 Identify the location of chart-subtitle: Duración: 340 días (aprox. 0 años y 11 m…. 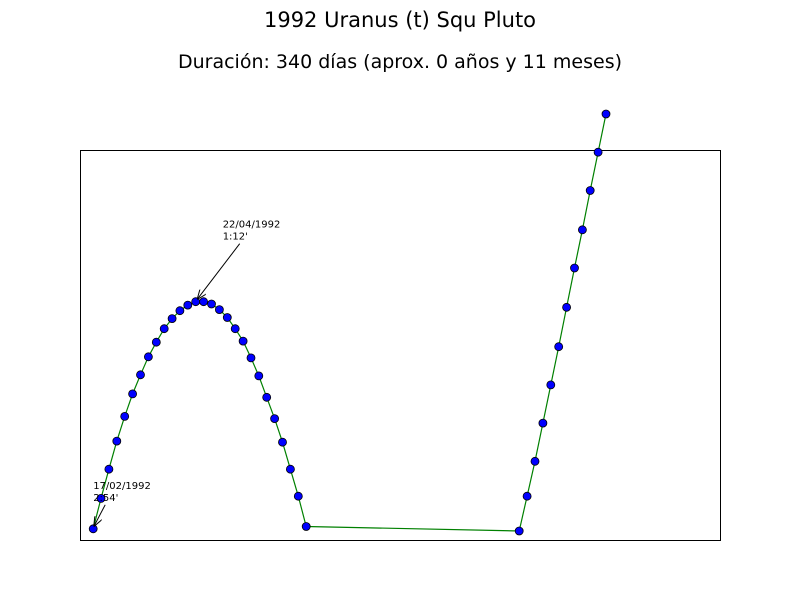
(400, 62).